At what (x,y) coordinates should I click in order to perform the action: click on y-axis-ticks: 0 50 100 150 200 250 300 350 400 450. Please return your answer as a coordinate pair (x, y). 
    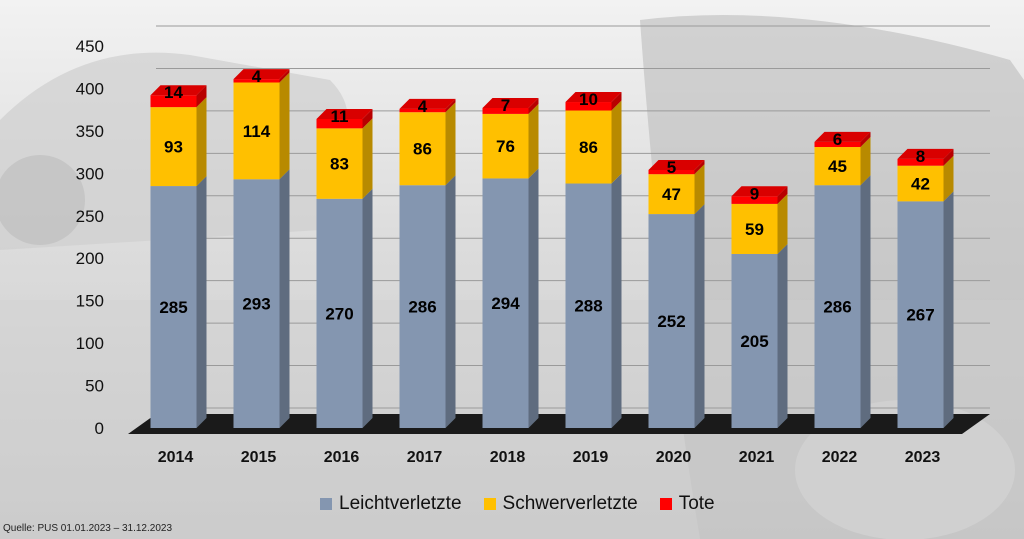
    Looking at the image, I should click on (90, 237).